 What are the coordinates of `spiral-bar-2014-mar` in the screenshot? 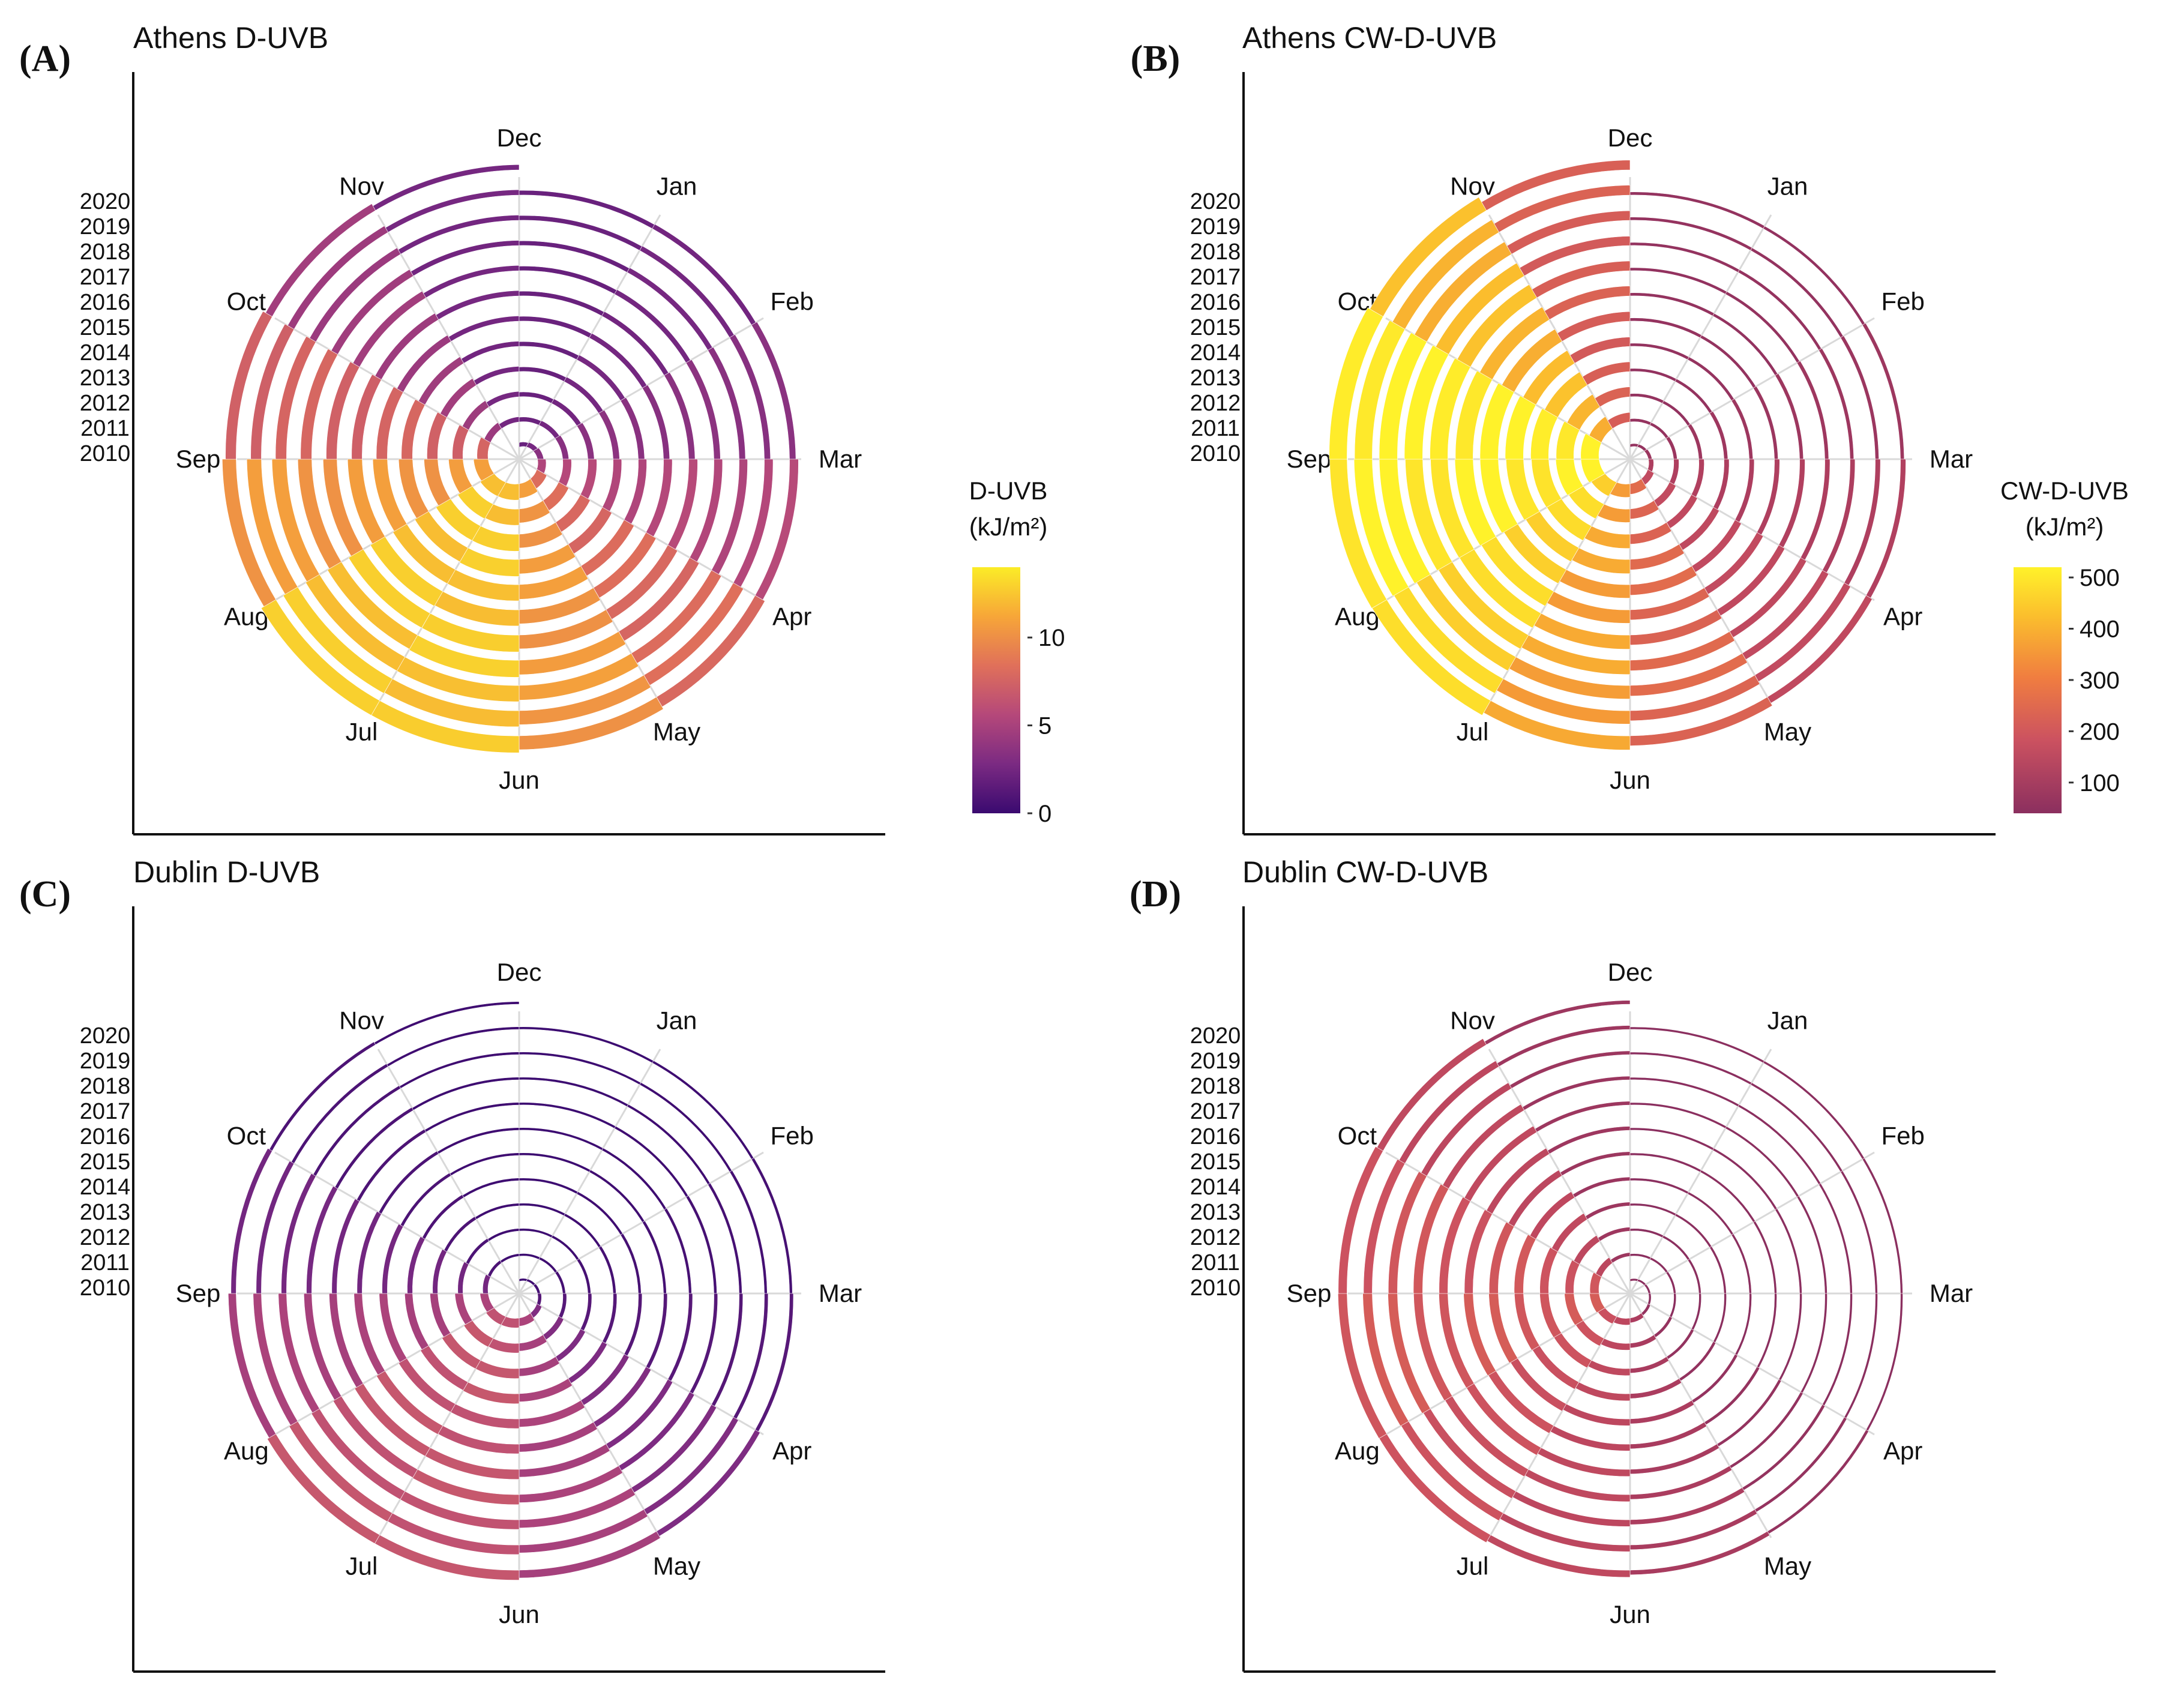 It's located at (1743, 1324).